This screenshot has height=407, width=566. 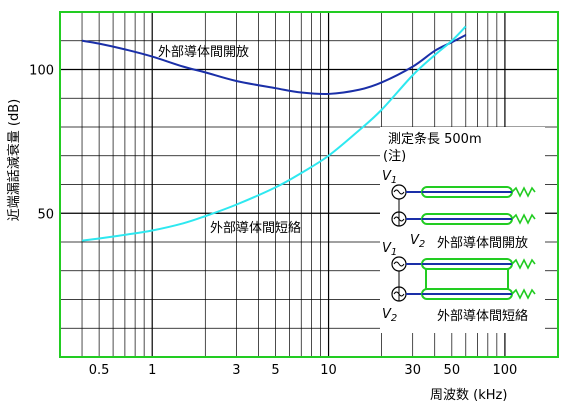 I want to click on x-tick-label: 100, so click(x=504, y=370).